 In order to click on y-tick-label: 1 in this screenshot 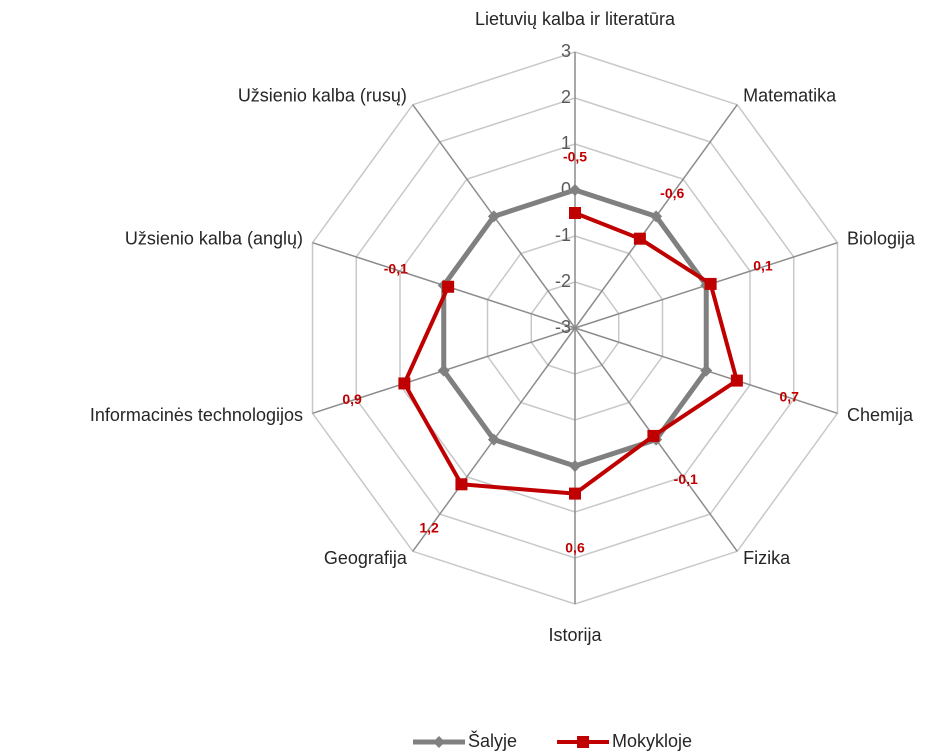, I will do `click(566, 143)`.